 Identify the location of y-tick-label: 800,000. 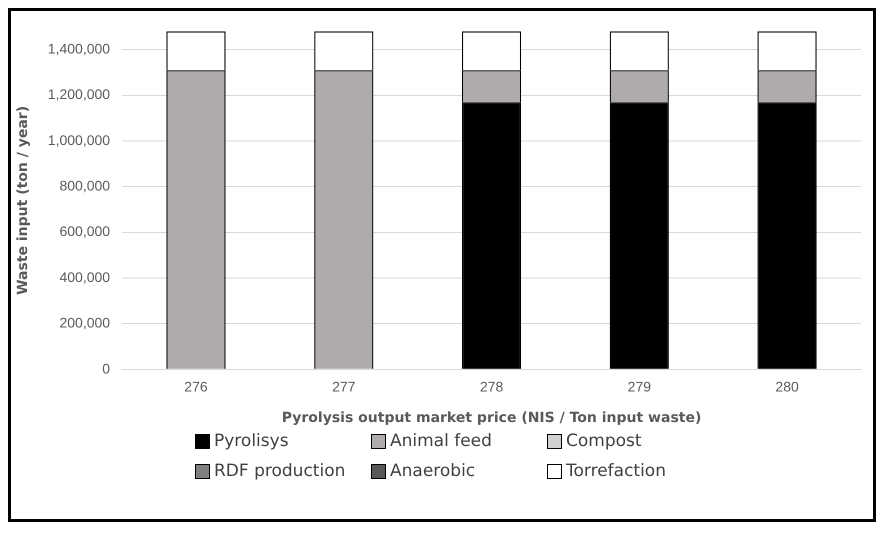
(84, 186).